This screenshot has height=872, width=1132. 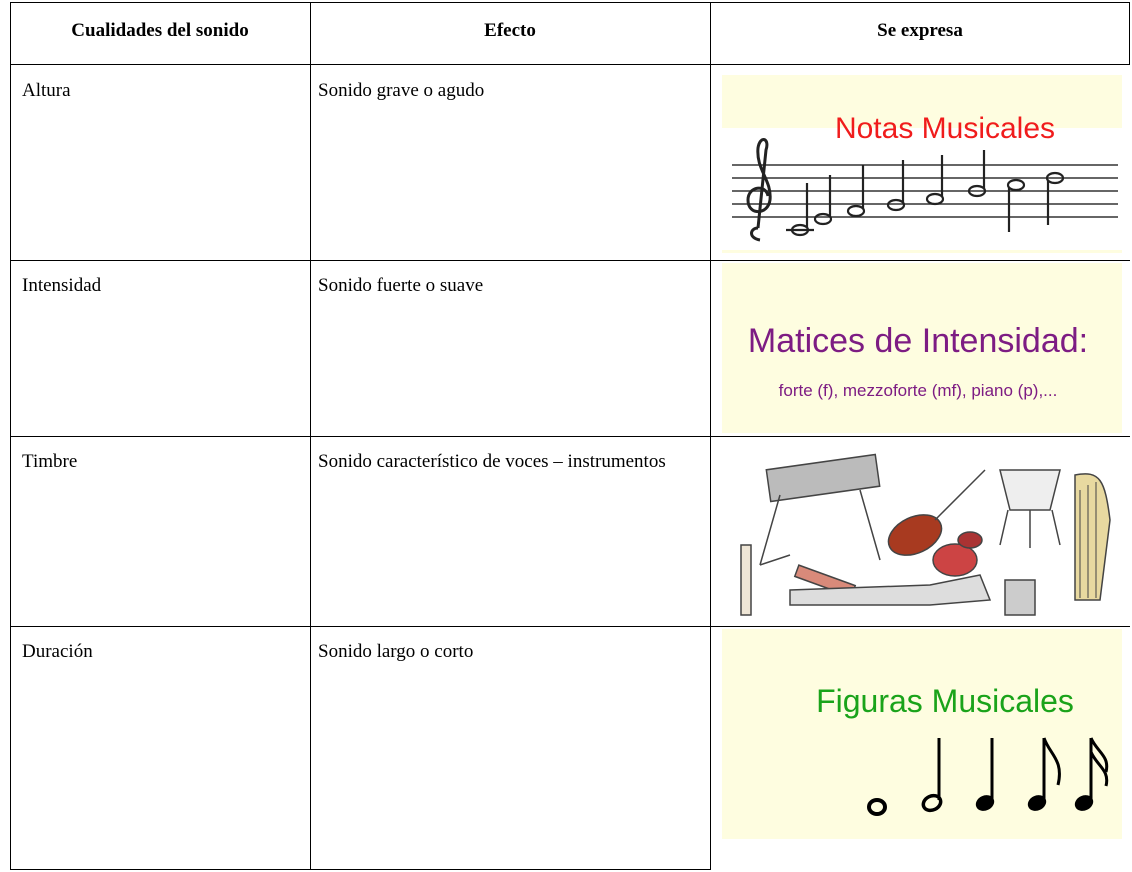 What do you see at coordinates (401, 285) in the screenshot?
I see `cell: Sonido fuerte o suave` at bounding box center [401, 285].